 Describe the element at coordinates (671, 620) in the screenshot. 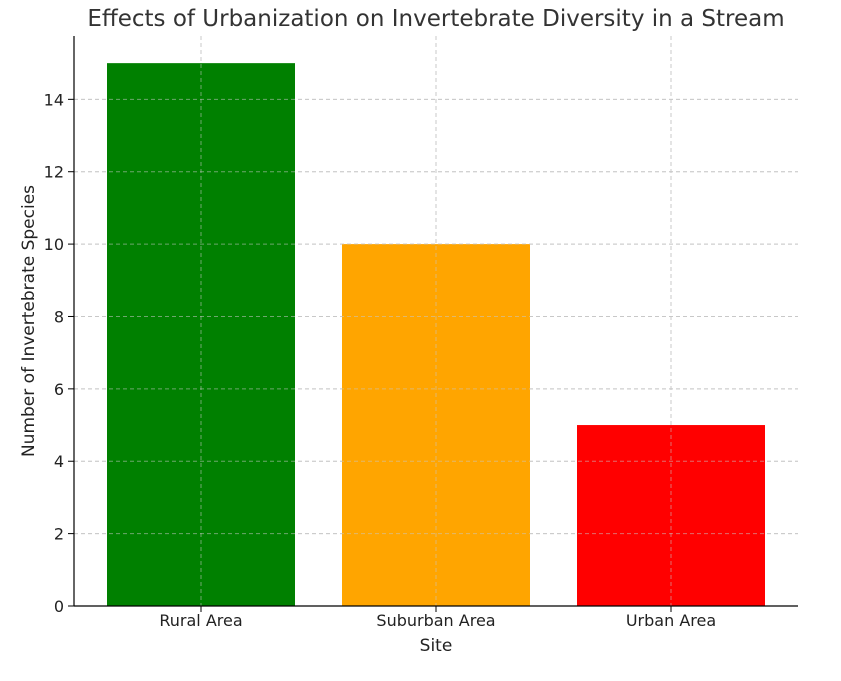

I see `x-tick-label: Urban Area` at that location.